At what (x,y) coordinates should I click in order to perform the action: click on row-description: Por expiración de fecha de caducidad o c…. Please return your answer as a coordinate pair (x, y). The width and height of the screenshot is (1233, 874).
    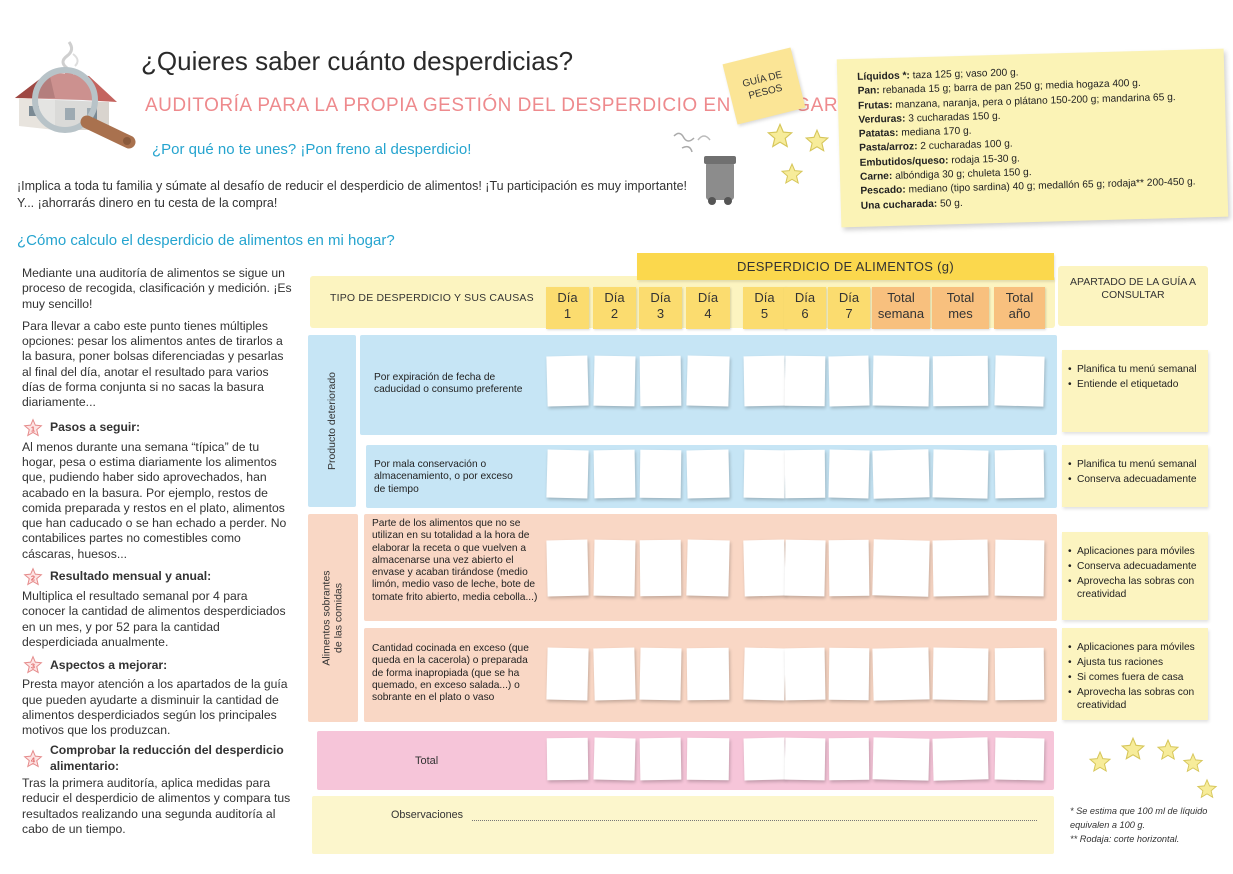
    Looking at the image, I should click on (448, 384).